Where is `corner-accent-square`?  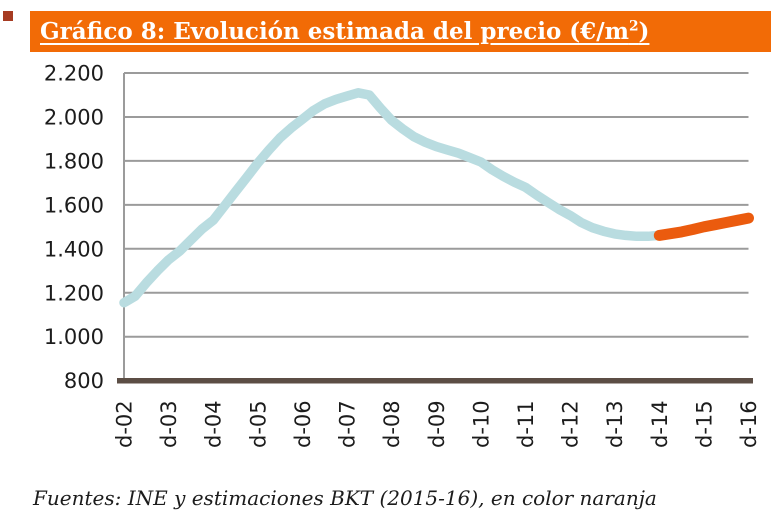
corner-accent-square is located at coordinates (8, 16).